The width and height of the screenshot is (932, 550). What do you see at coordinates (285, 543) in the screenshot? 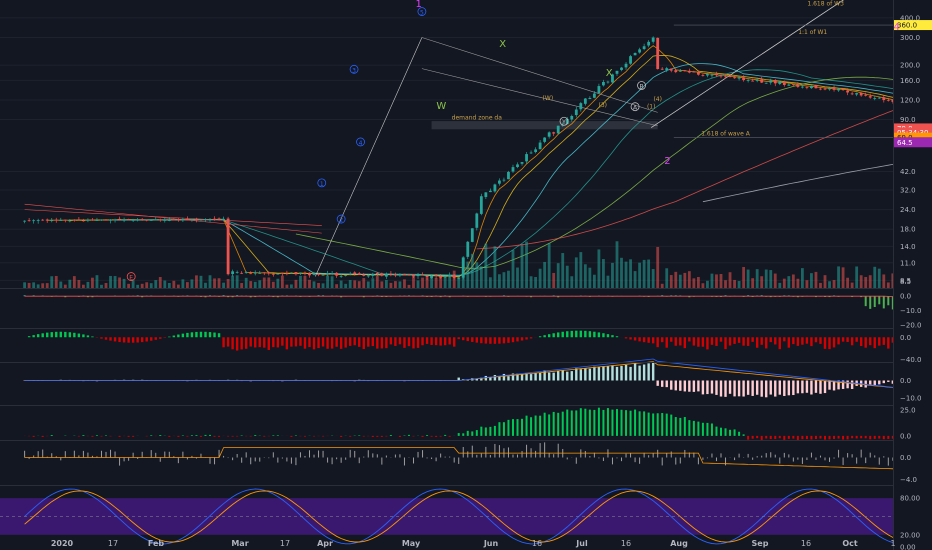
I see `time-tick: 17` at bounding box center [285, 543].